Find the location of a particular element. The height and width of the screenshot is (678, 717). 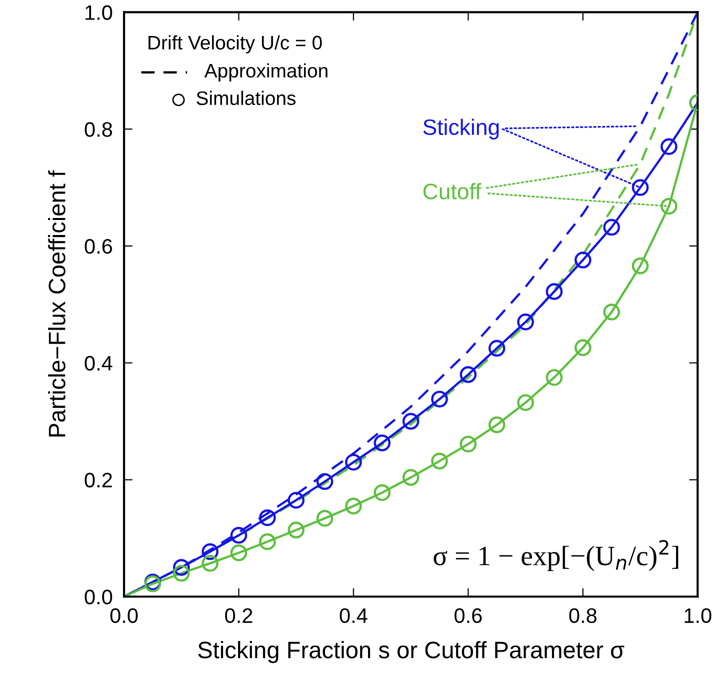

x-axis-title: Sticking Fraction s or Cutoff Parameter σ is located at coordinates (411, 652).